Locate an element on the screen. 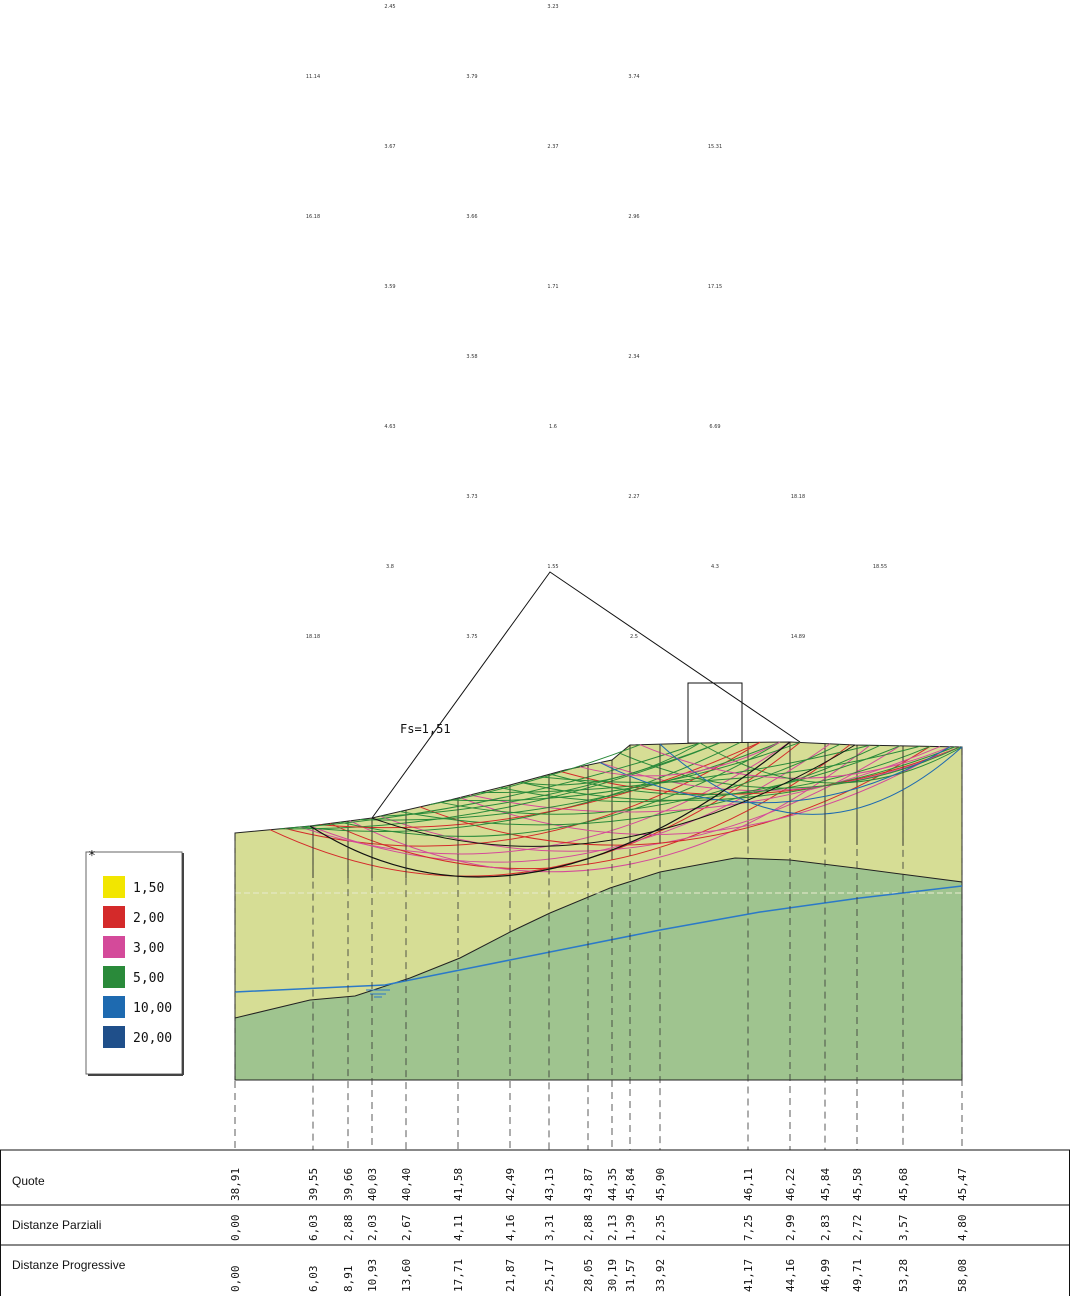  load-box is located at coordinates (715, 713).